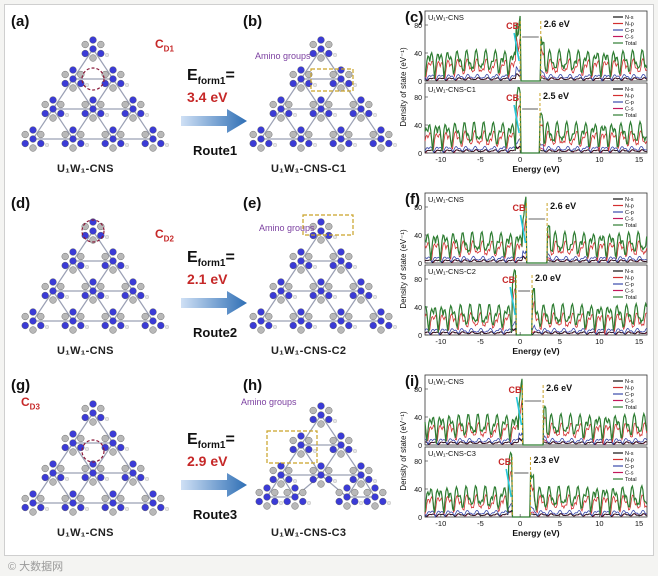 The image size is (658, 576). I want to click on panel-label-g: (g), so click(21, 385).